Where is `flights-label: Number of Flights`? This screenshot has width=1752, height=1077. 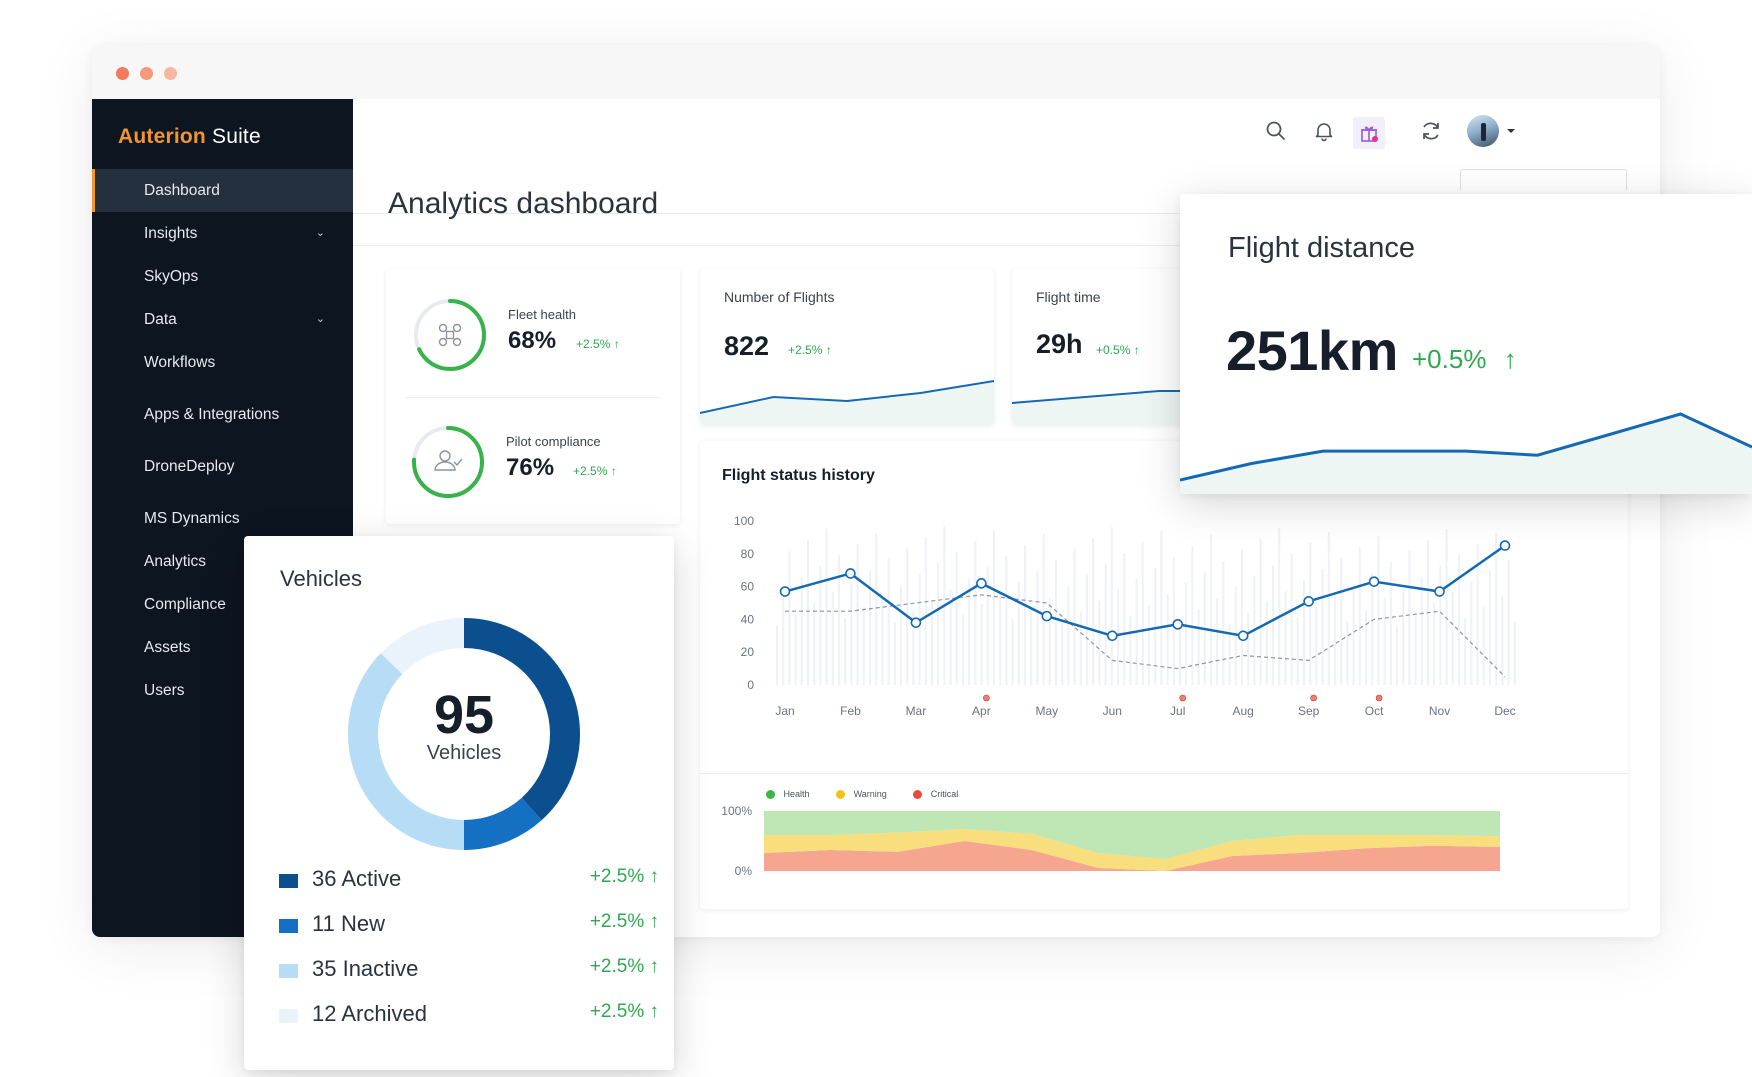 flights-label: Number of Flights is located at coordinates (779, 297).